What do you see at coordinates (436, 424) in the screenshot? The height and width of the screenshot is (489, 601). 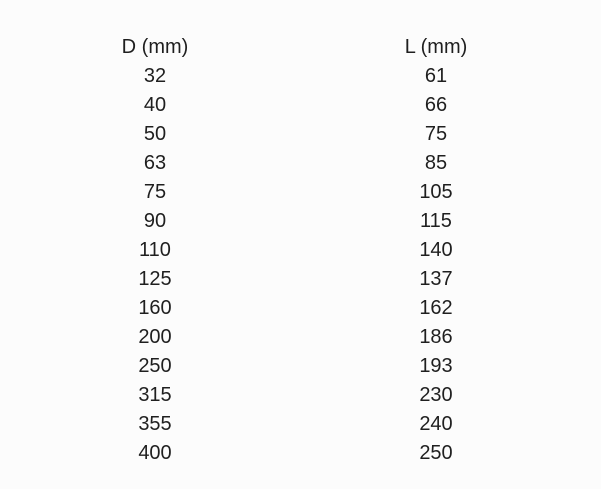 I see `l-value: 240` at bounding box center [436, 424].